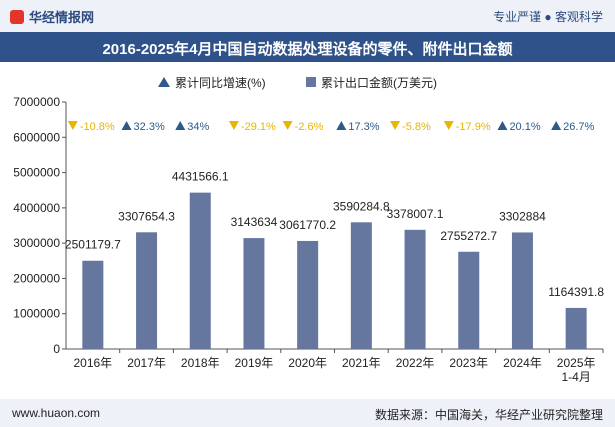  I want to click on legend-growth-label: 累计同比增速(%), so click(220, 83).